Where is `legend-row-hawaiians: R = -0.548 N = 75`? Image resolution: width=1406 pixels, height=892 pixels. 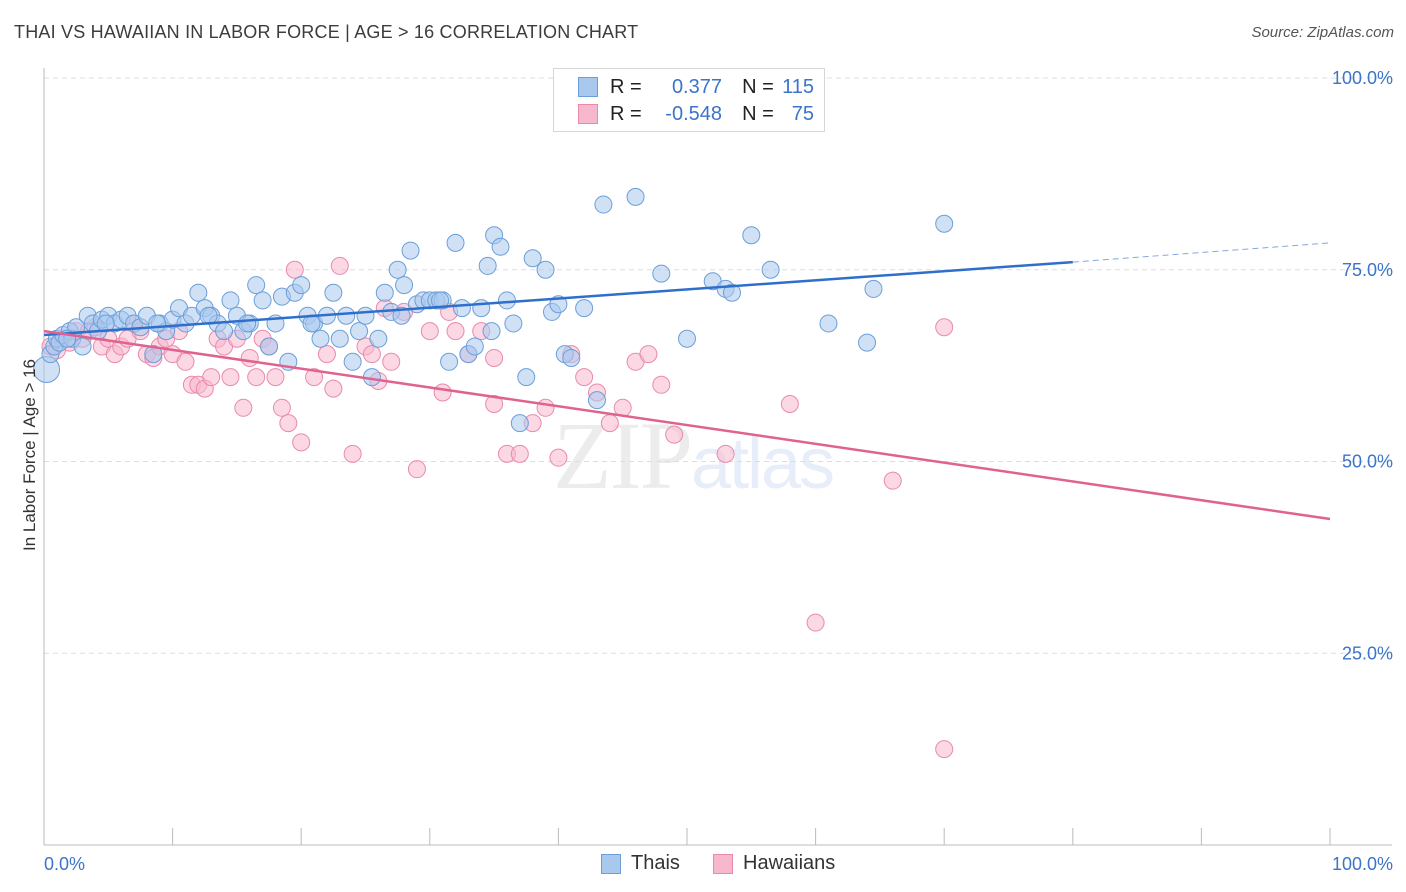 legend-row-hawaiians: R = -0.548 N = 75 is located at coordinates (696, 114).